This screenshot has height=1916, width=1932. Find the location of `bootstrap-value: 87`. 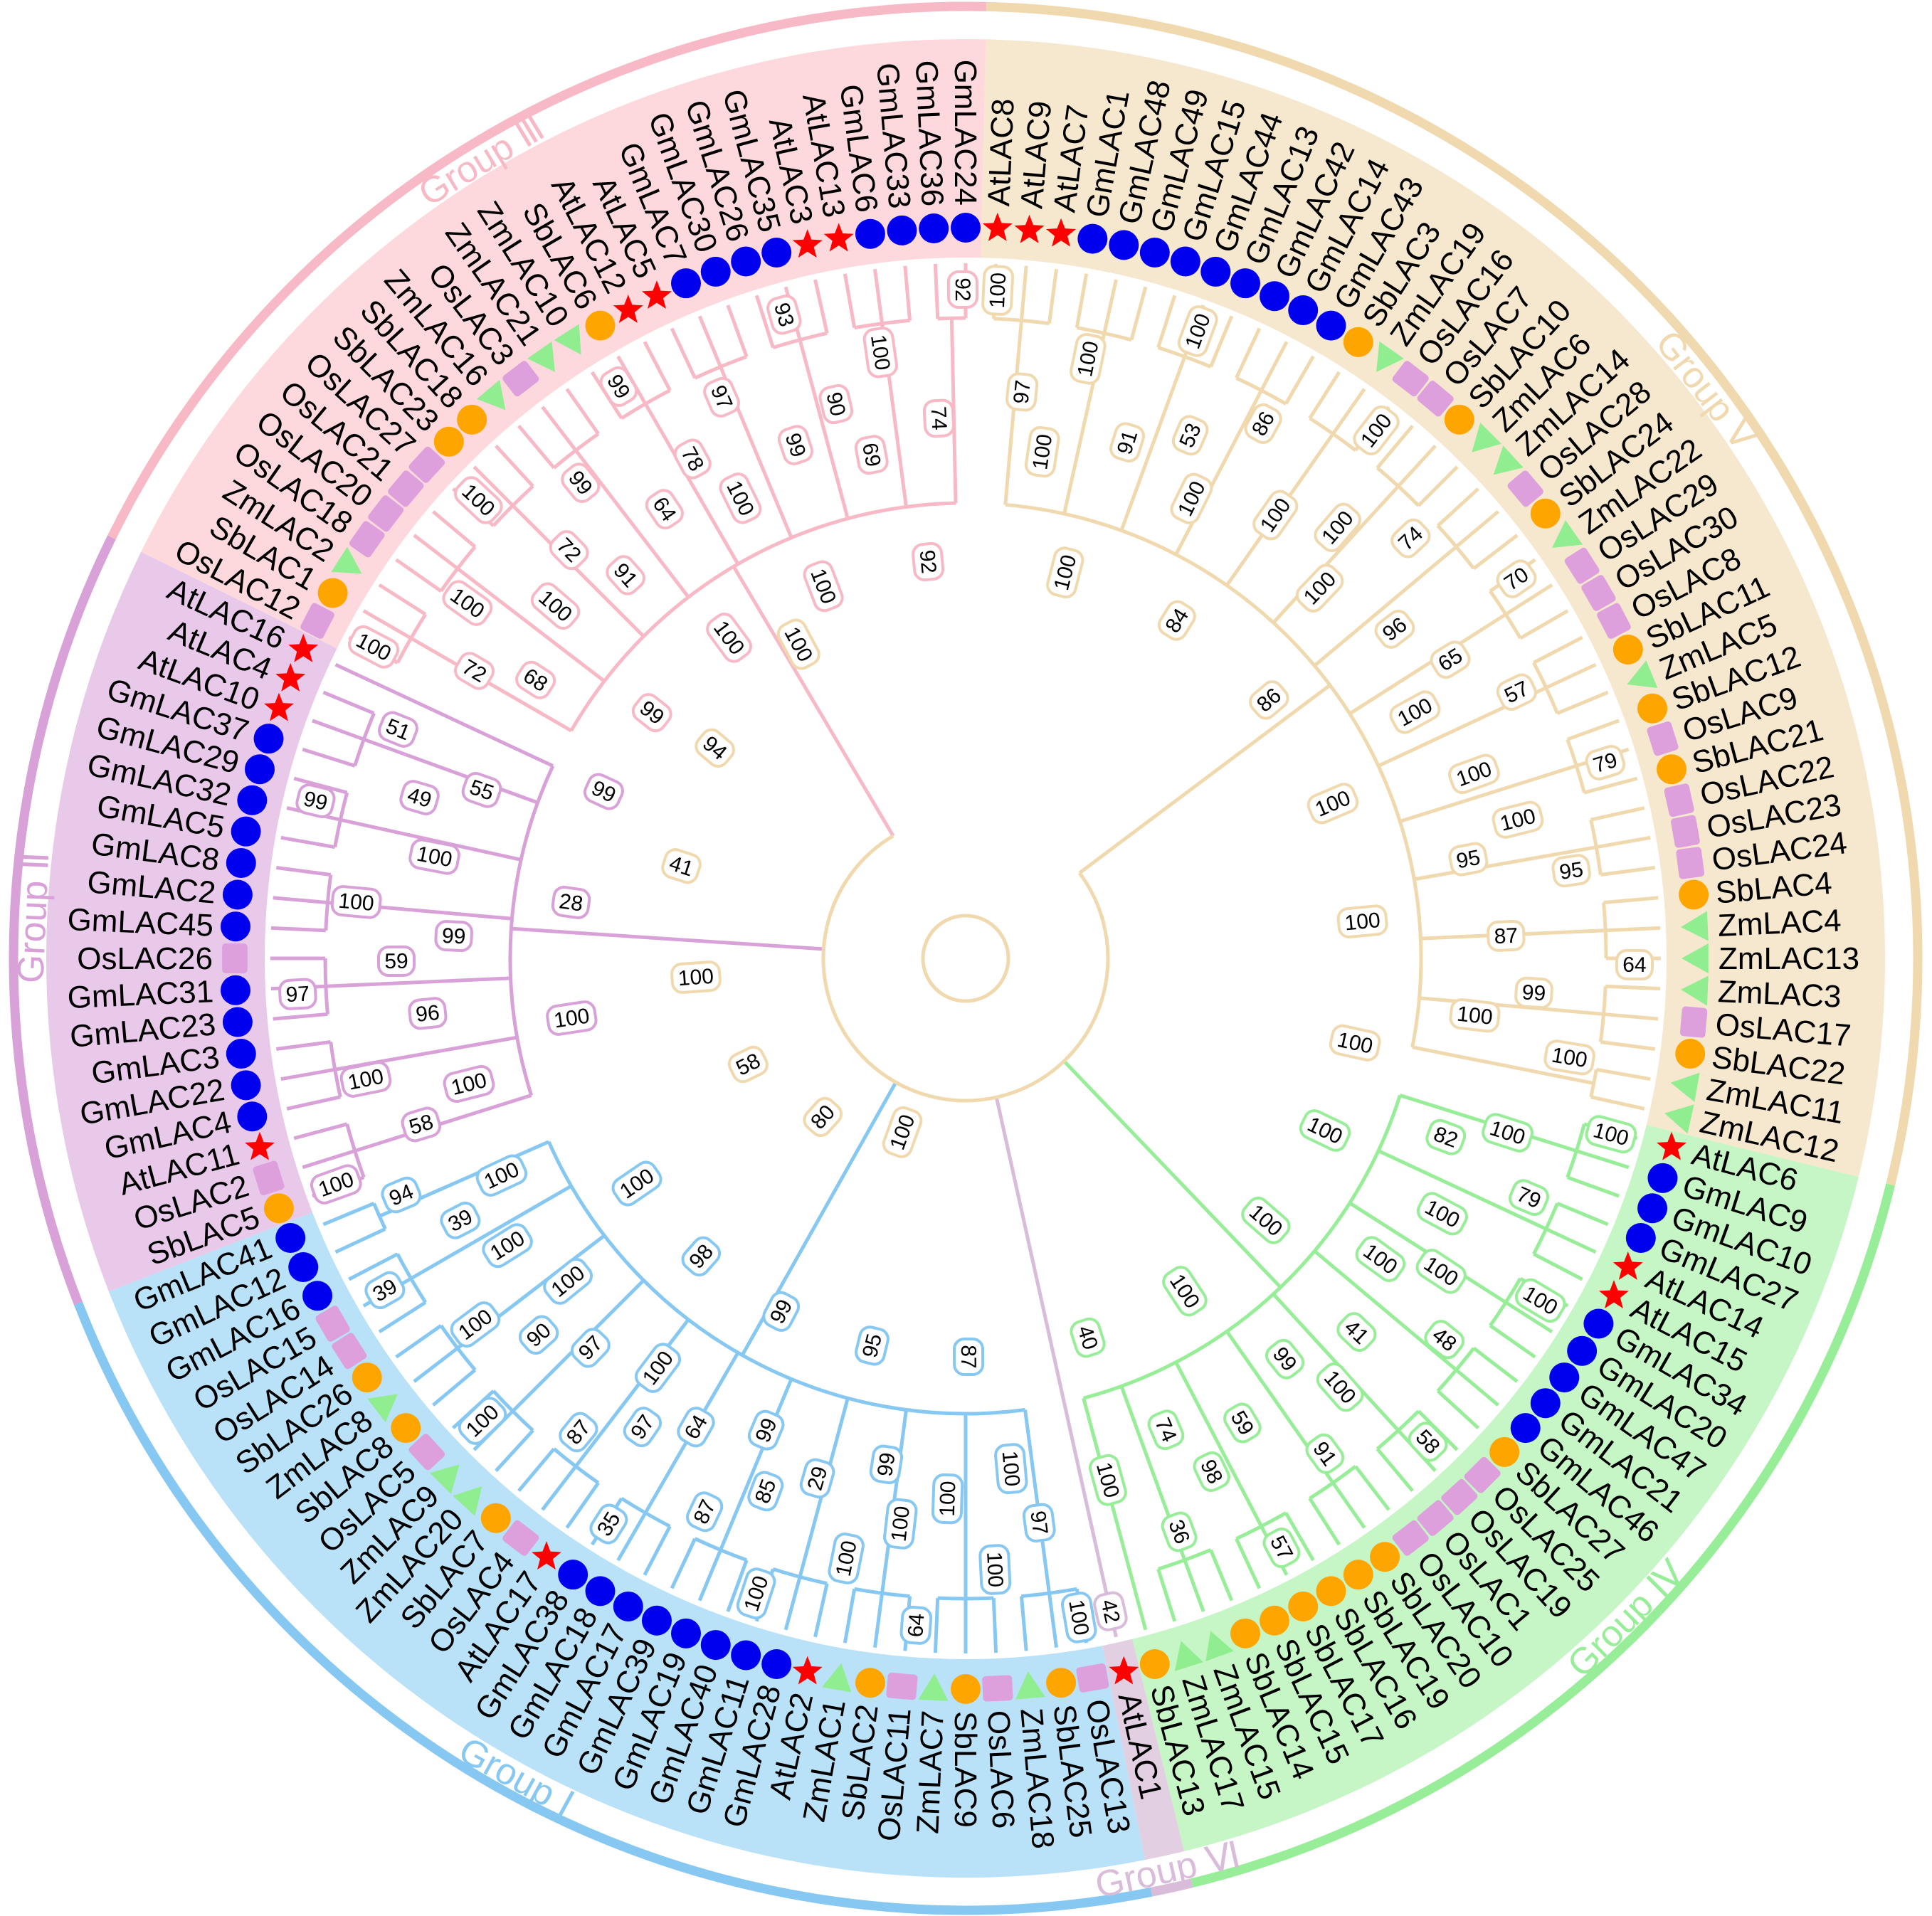

bootstrap-value: 87 is located at coordinates (968, 1357).